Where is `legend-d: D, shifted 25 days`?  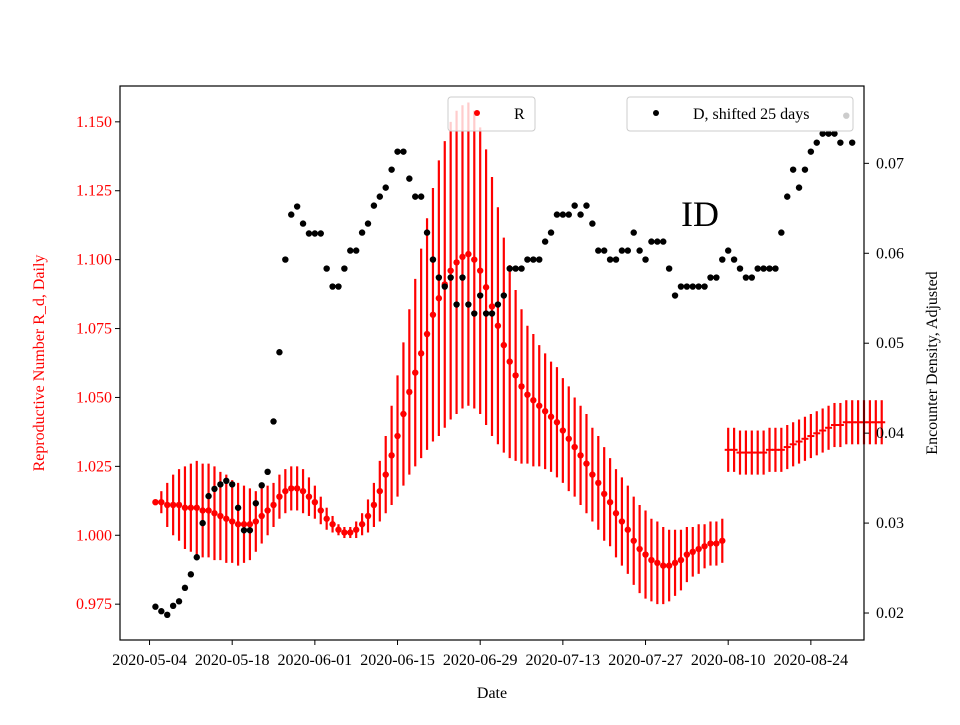
legend-d: D, shifted 25 days is located at coordinates (740, 114).